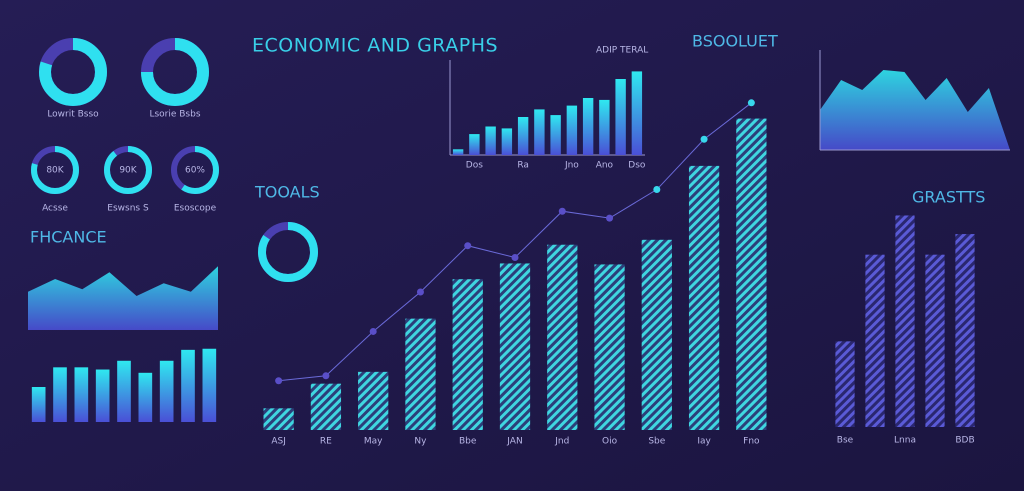  What do you see at coordinates (174, 115) in the screenshot?
I see `donut-caption: Lsorie Bsbs` at bounding box center [174, 115].